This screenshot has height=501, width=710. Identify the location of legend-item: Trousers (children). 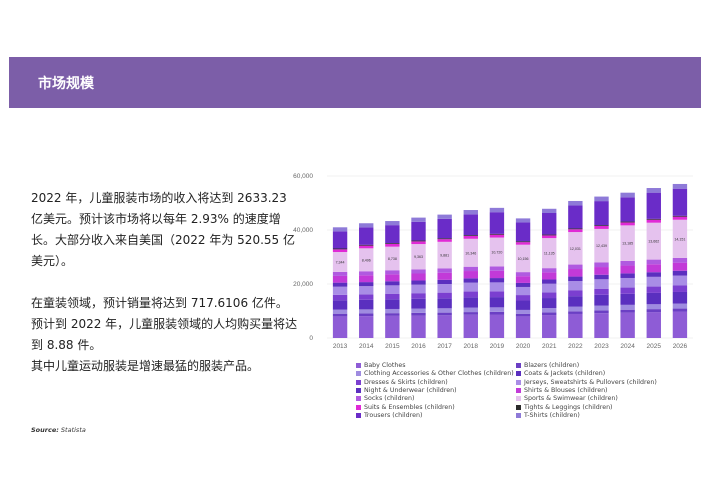
(389, 415).